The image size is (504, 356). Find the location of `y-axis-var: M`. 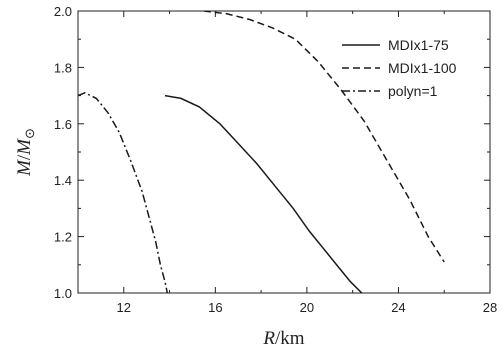

y-axis-var: M is located at coordinates (24, 168).